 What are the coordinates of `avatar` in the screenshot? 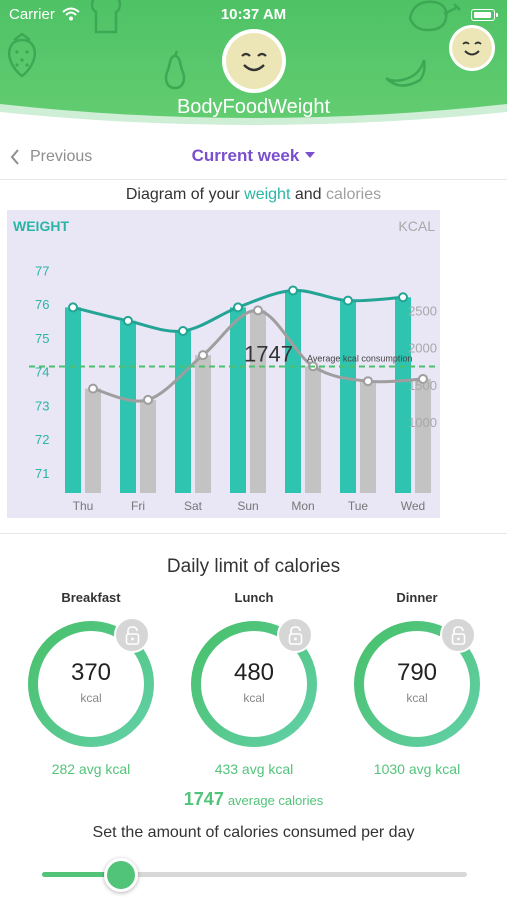 It's located at (254, 61).